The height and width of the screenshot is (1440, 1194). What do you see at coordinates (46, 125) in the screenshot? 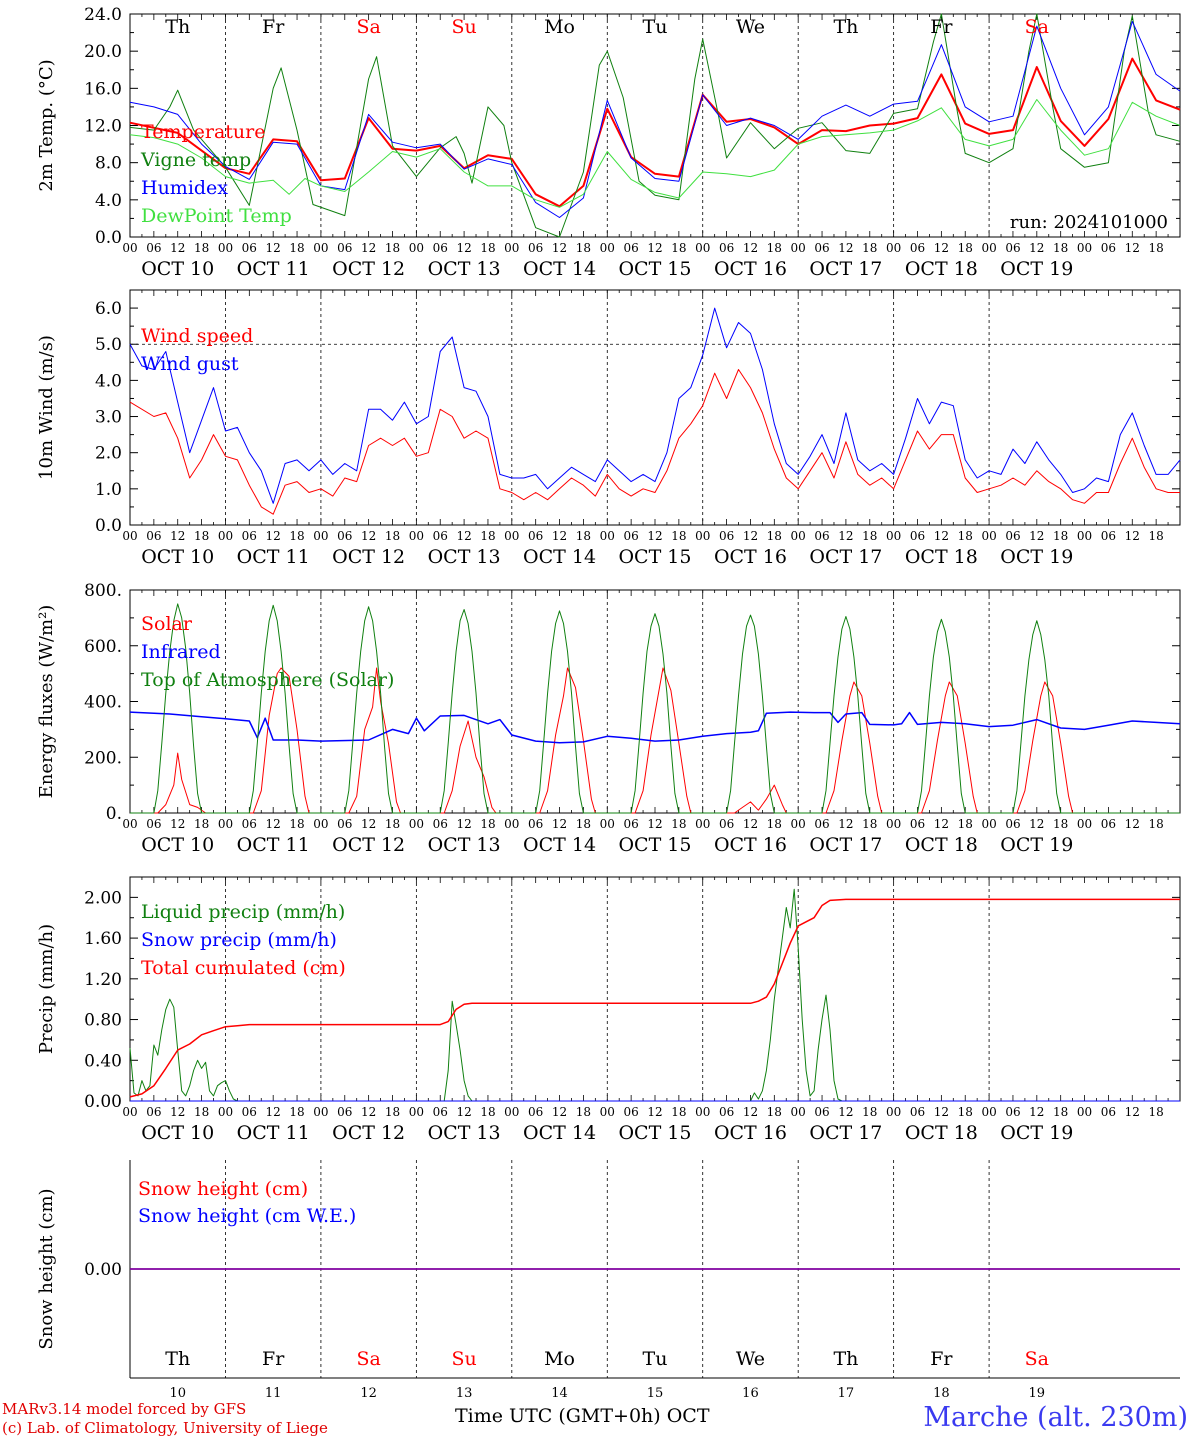
I see `y-axis-label: 2m Temp. (°C)` at bounding box center [46, 125].